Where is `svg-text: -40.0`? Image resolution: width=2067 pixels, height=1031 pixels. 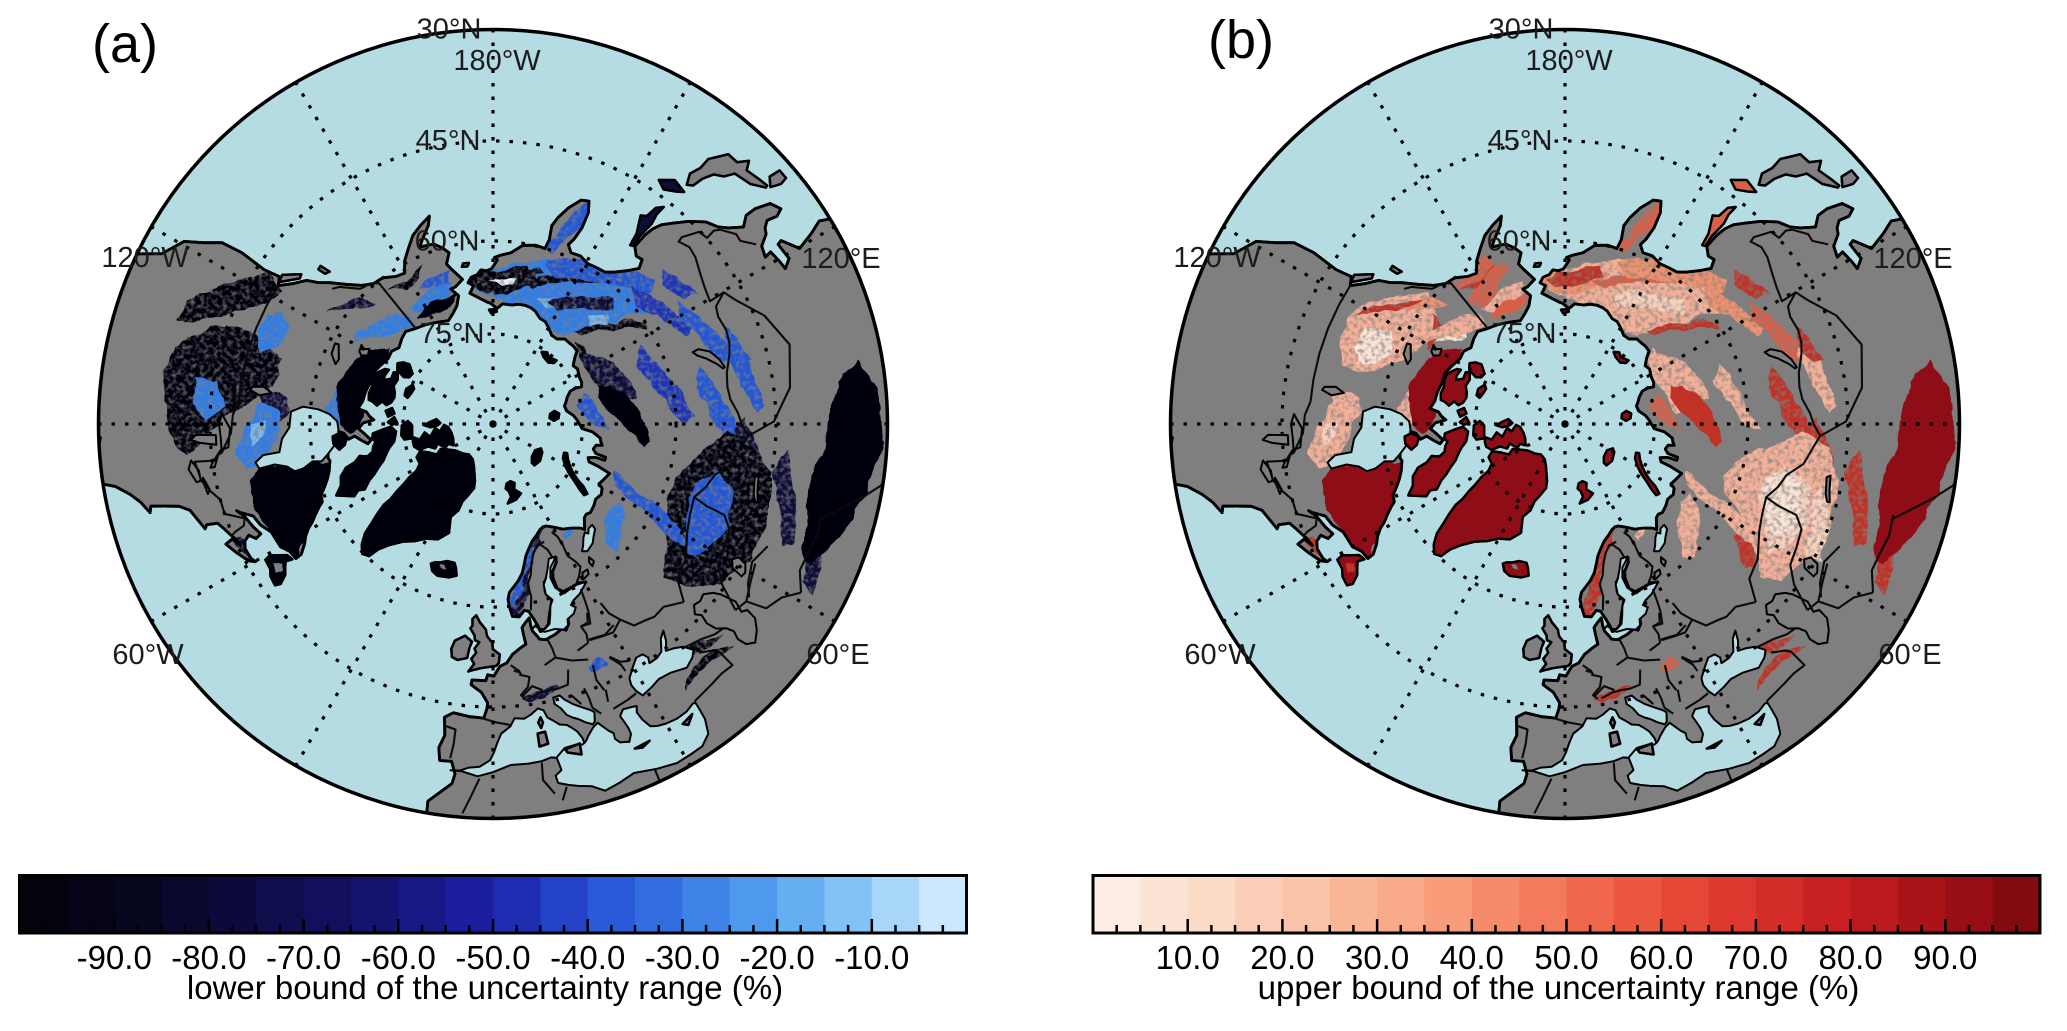
svg-text: -40.0 is located at coordinates (587, 957).